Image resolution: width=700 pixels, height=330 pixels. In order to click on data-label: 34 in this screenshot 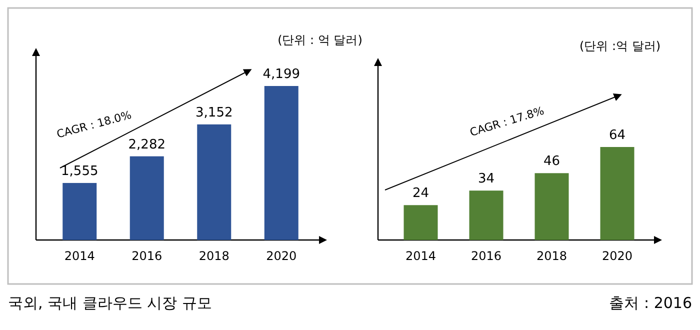, I will do `click(486, 179)`.